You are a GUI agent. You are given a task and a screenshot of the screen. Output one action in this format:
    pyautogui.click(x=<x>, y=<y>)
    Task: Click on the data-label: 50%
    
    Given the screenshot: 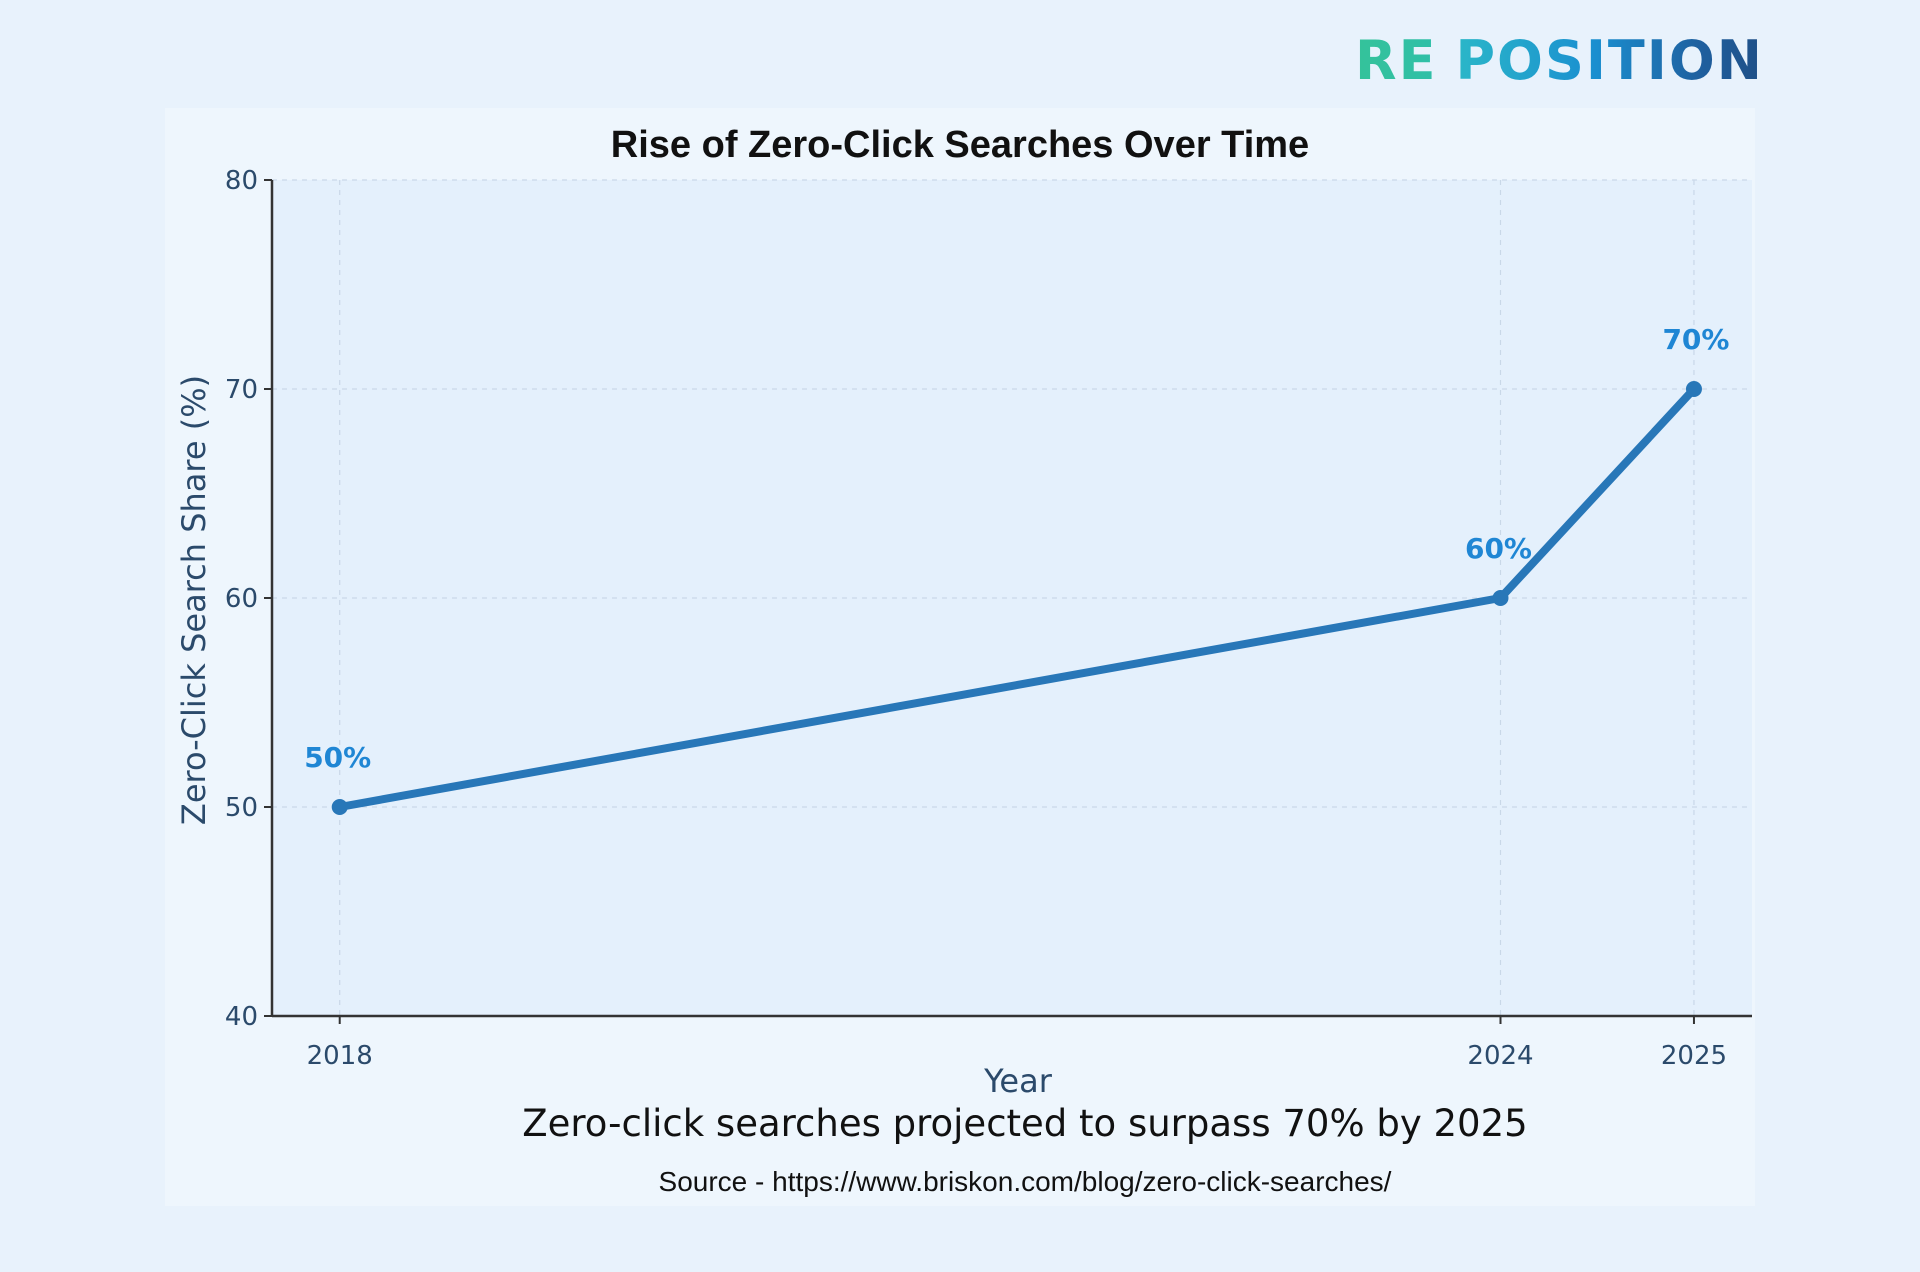 What is the action you would take?
    pyautogui.click(x=337, y=757)
    